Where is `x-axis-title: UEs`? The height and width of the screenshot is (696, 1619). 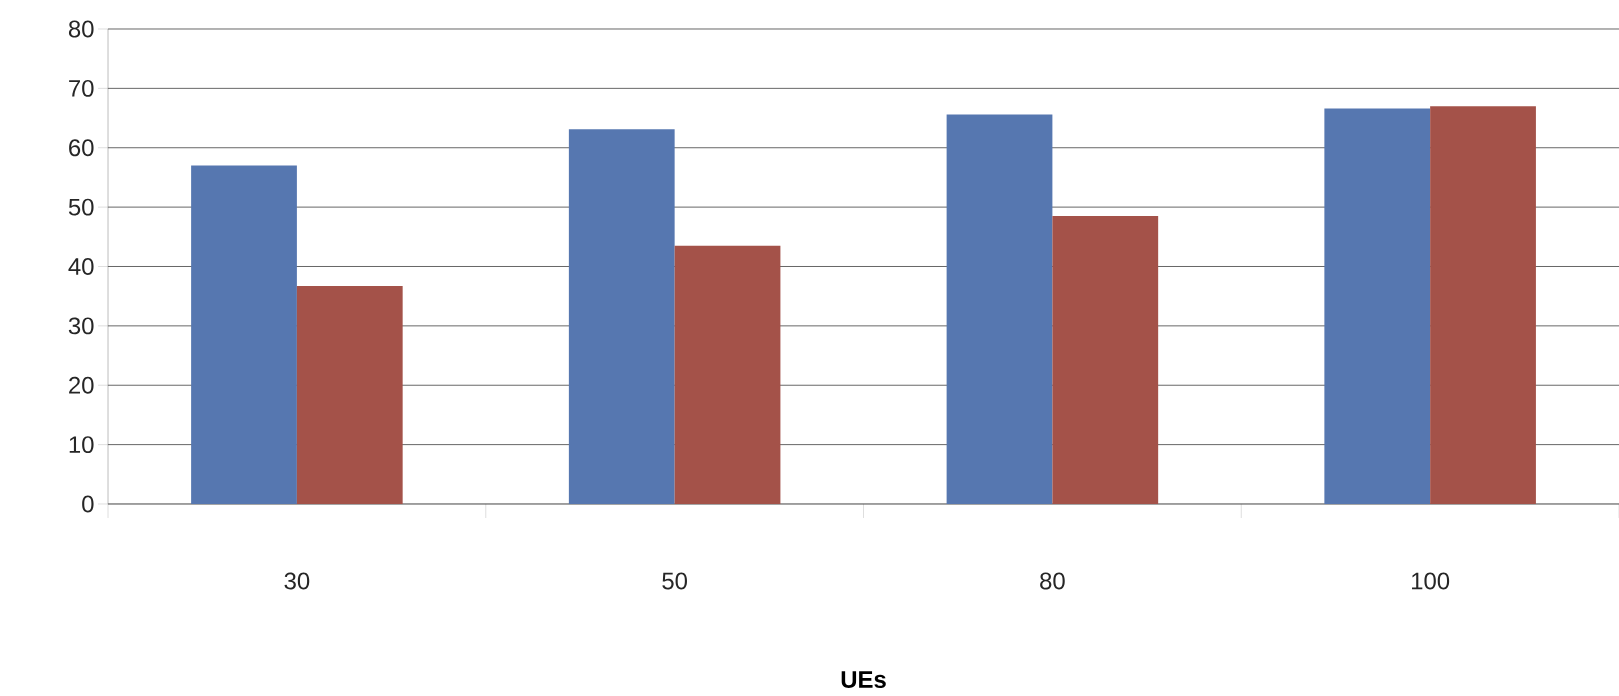 x-axis-title: UEs is located at coordinates (863, 679).